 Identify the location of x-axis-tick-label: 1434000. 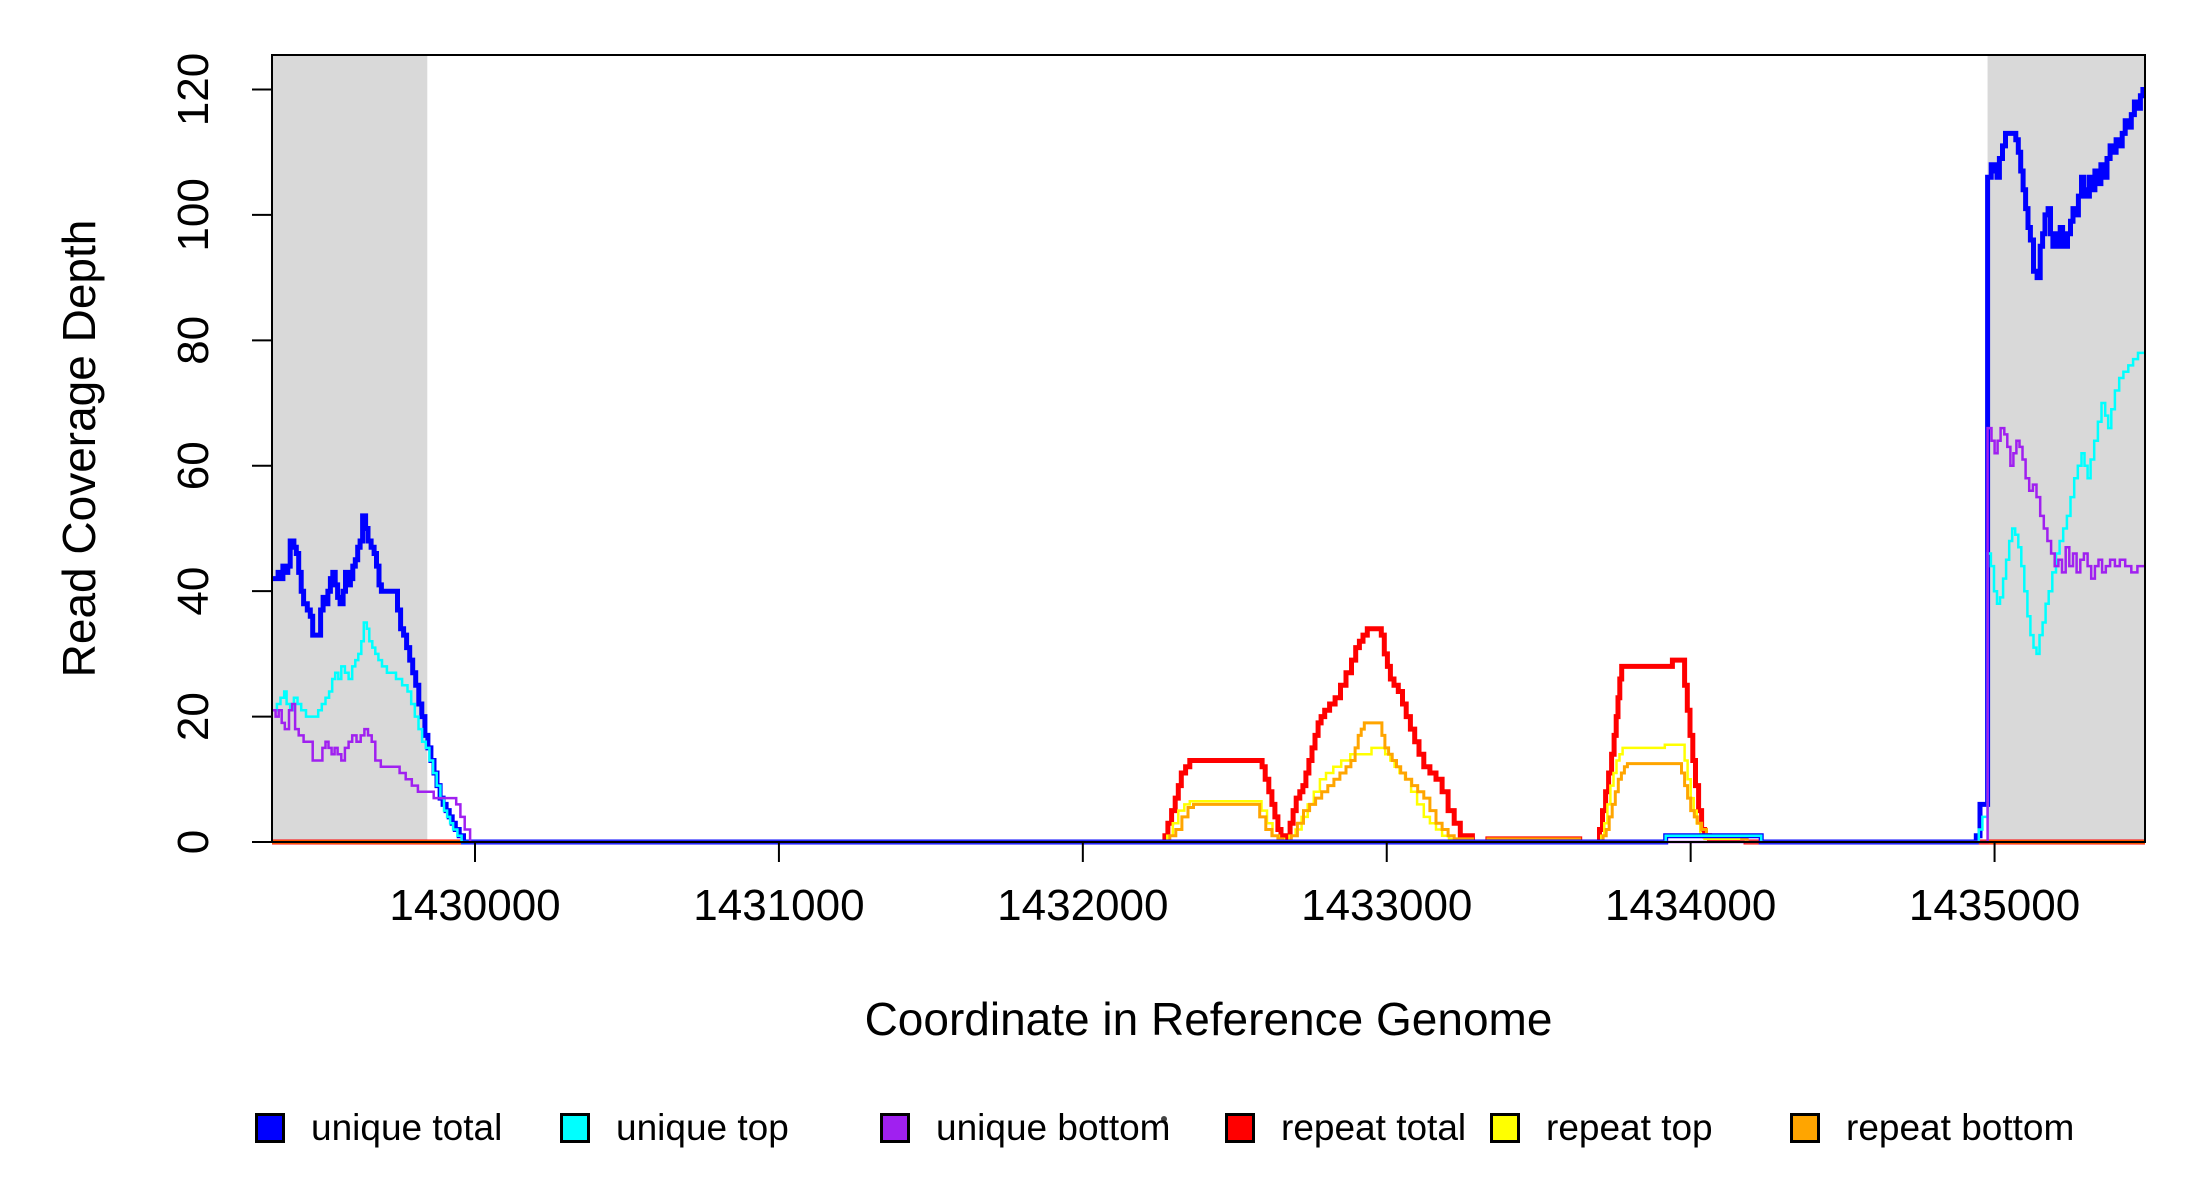
(1690, 905).